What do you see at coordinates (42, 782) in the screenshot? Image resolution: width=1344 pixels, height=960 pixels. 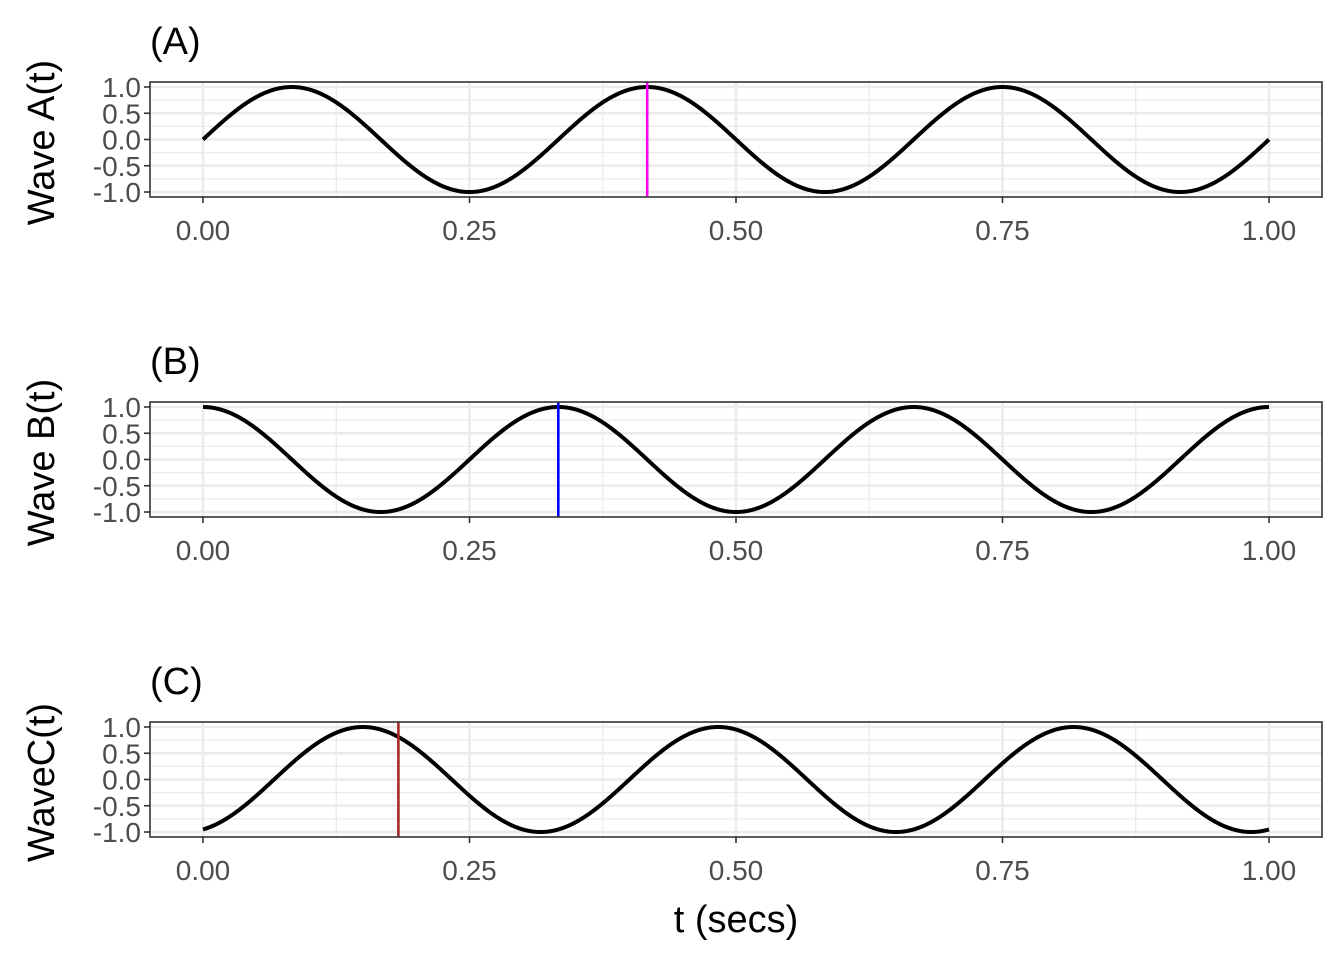 I see `y-axis-label: WaveC(t)` at bounding box center [42, 782].